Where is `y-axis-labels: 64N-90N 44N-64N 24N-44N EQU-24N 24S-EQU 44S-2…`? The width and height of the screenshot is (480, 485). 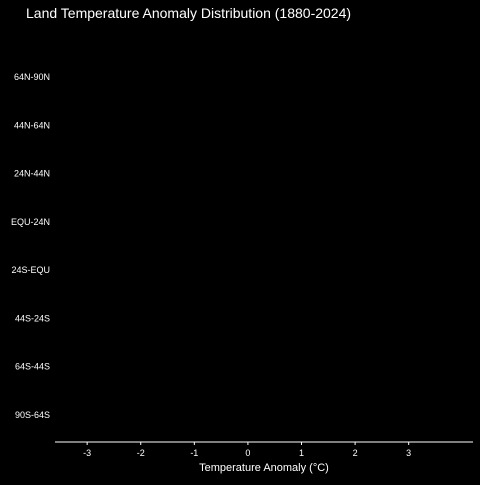
y-axis-labels: 64N-90N 44N-64N 24N-44N EQU-24N 24S-EQU 44S-2… is located at coordinates (30, 246).